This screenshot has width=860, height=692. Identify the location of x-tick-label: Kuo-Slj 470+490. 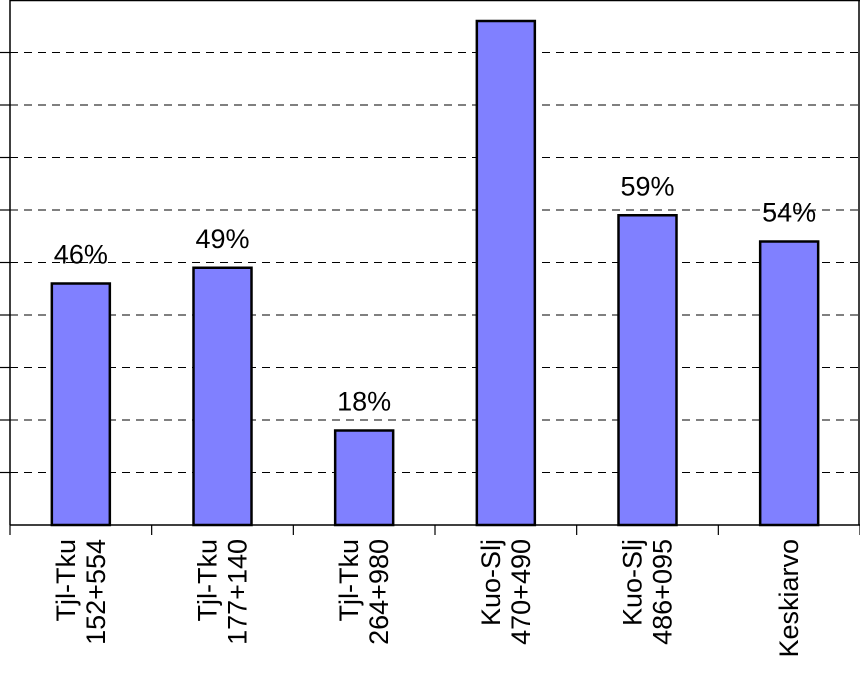
(506, 592).